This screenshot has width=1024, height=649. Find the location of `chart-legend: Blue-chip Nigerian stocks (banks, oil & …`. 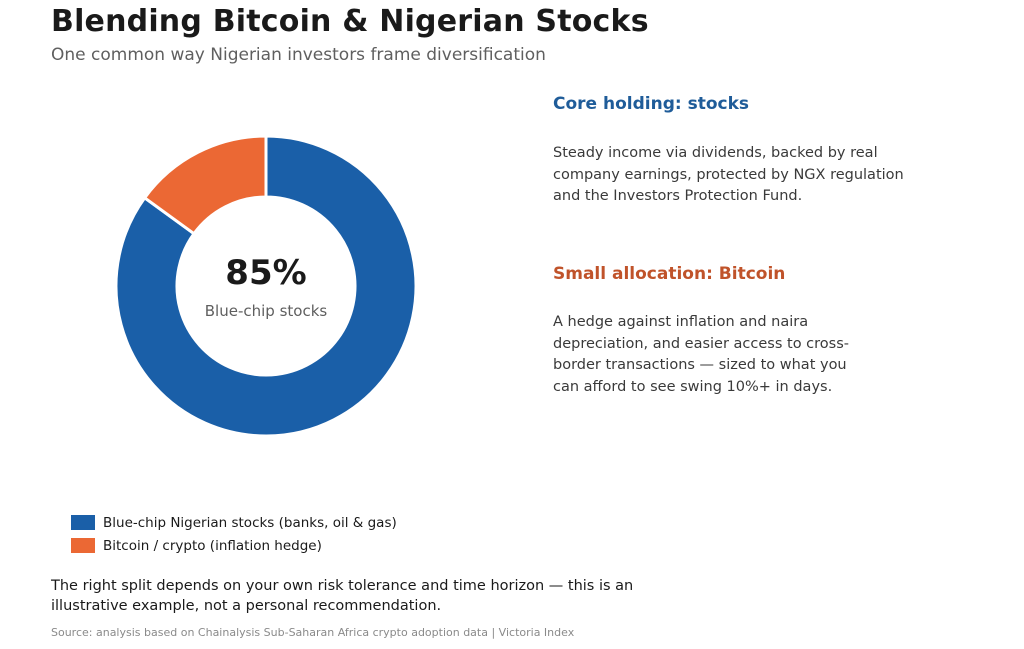

chart-legend: Blue-chip Nigerian stocks (banks, oil & … is located at coordinates (234, 534).